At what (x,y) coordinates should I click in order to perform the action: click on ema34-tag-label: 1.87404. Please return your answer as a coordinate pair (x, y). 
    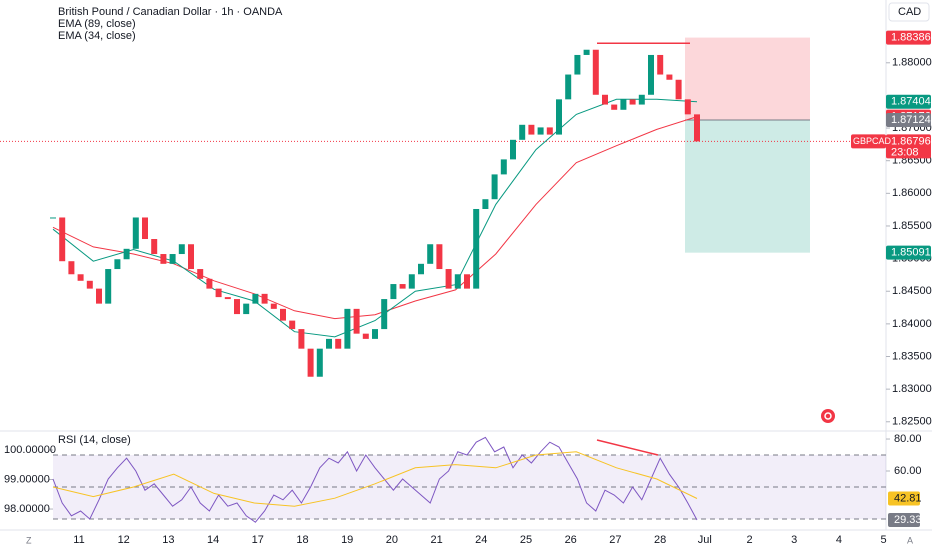
    Looking at the image, I should click on (911, 102).